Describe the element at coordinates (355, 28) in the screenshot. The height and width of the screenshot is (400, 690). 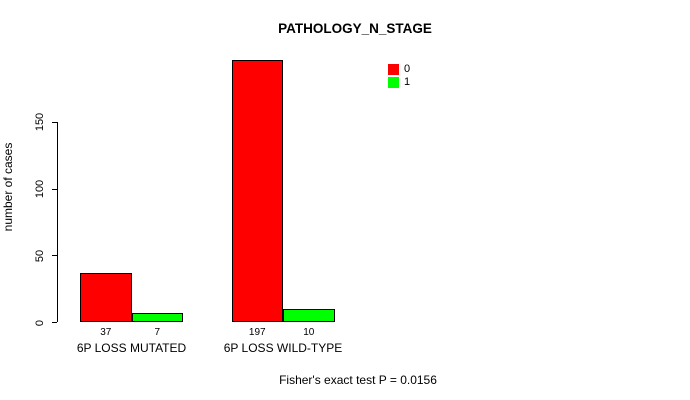
I see `chart-title: PATHOLOGY_N_STAGE` at that location.